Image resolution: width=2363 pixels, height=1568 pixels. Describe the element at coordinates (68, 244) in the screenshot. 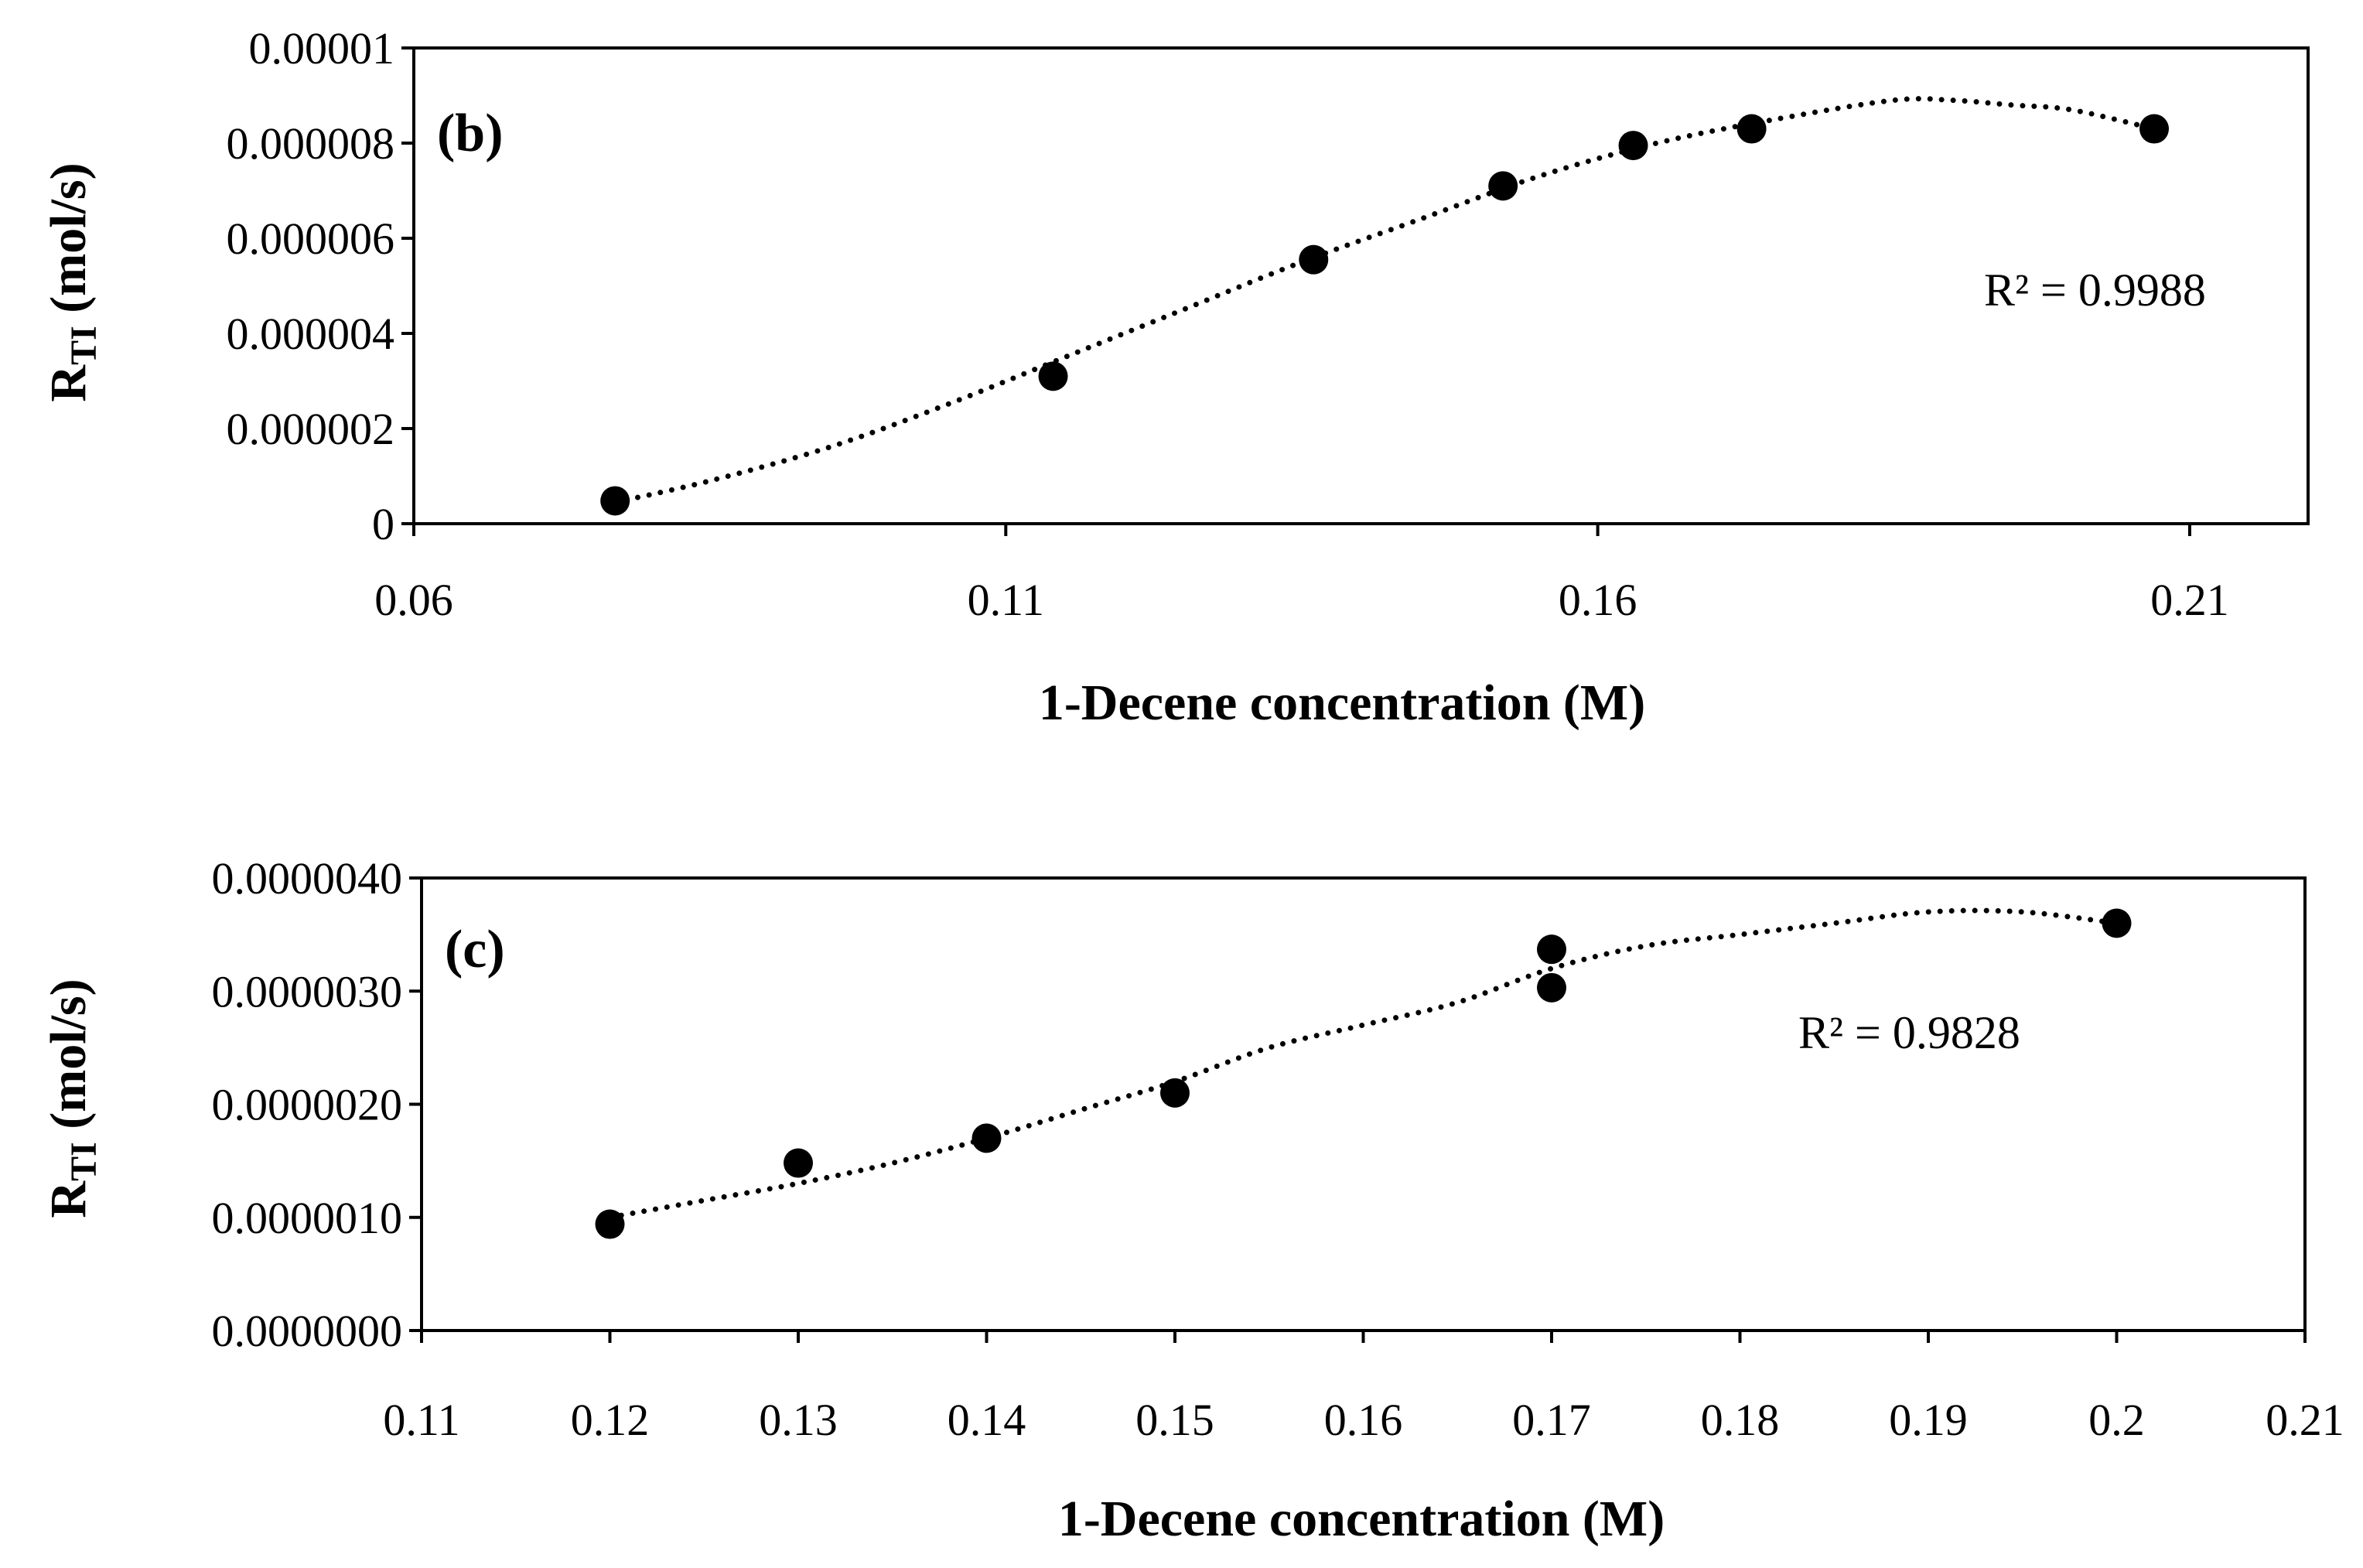

I see `y-axis-title-unit-b: (mol/s)` at that location.